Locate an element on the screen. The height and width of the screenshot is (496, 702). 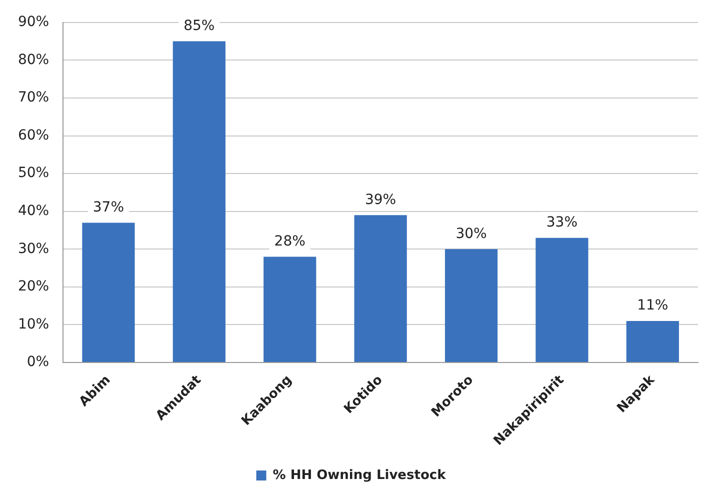
data-label: 37% is located at coordinates (108, 207).